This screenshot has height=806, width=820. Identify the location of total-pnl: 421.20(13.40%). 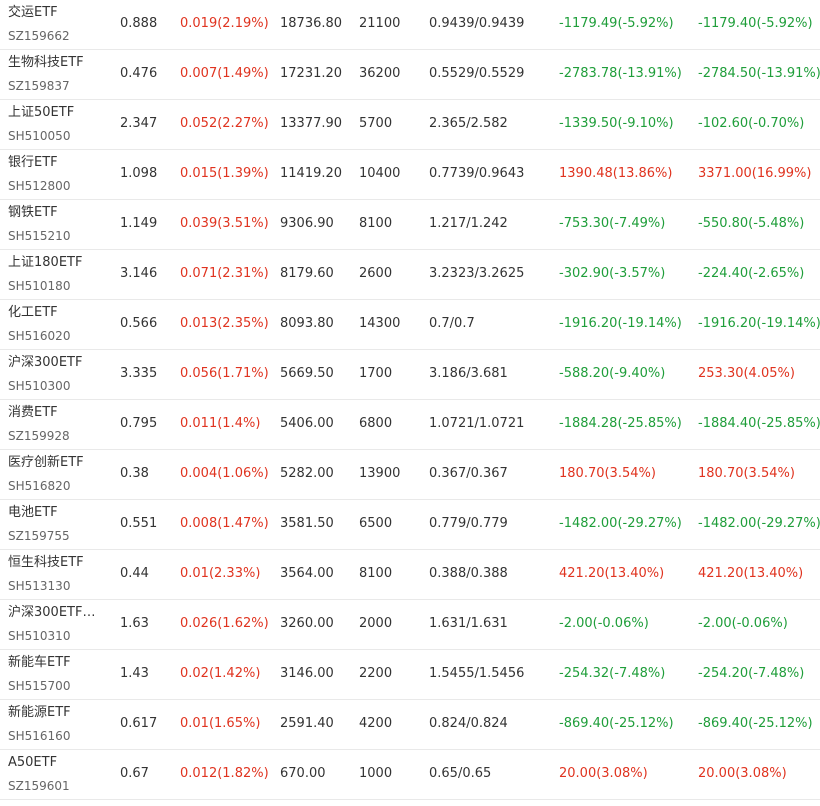
(751, 573).